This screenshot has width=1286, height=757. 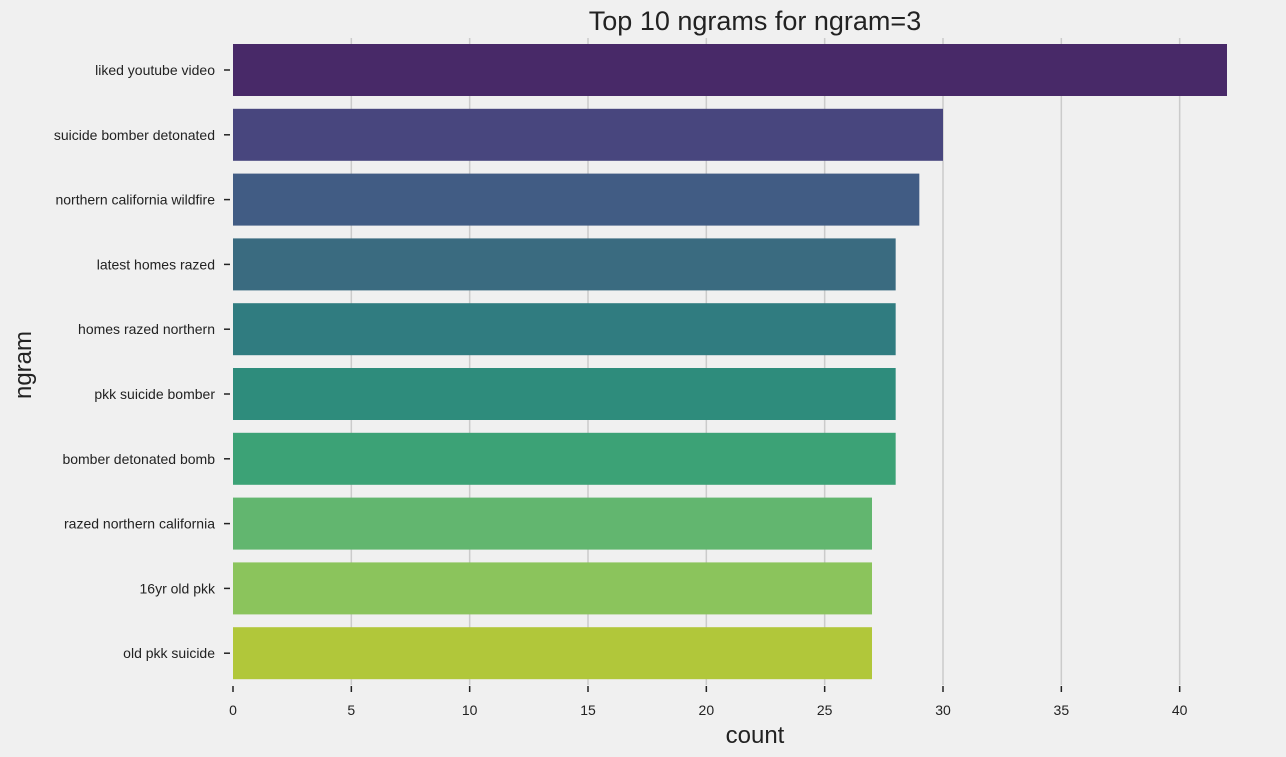 I want to click on y-axis-label: ngram, so click(x=23, y=365).